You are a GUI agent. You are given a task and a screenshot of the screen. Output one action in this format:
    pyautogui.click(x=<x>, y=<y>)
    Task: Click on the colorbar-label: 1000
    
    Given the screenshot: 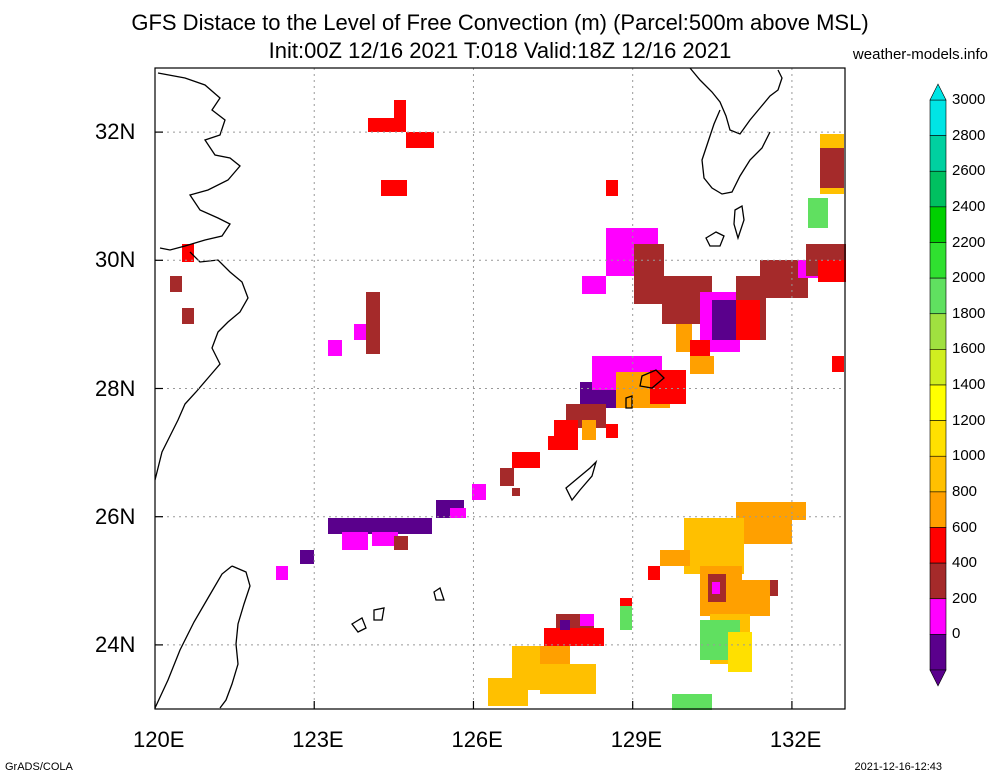 What is the action you would take?
    pyautogui.click(x=969, y=456)
    